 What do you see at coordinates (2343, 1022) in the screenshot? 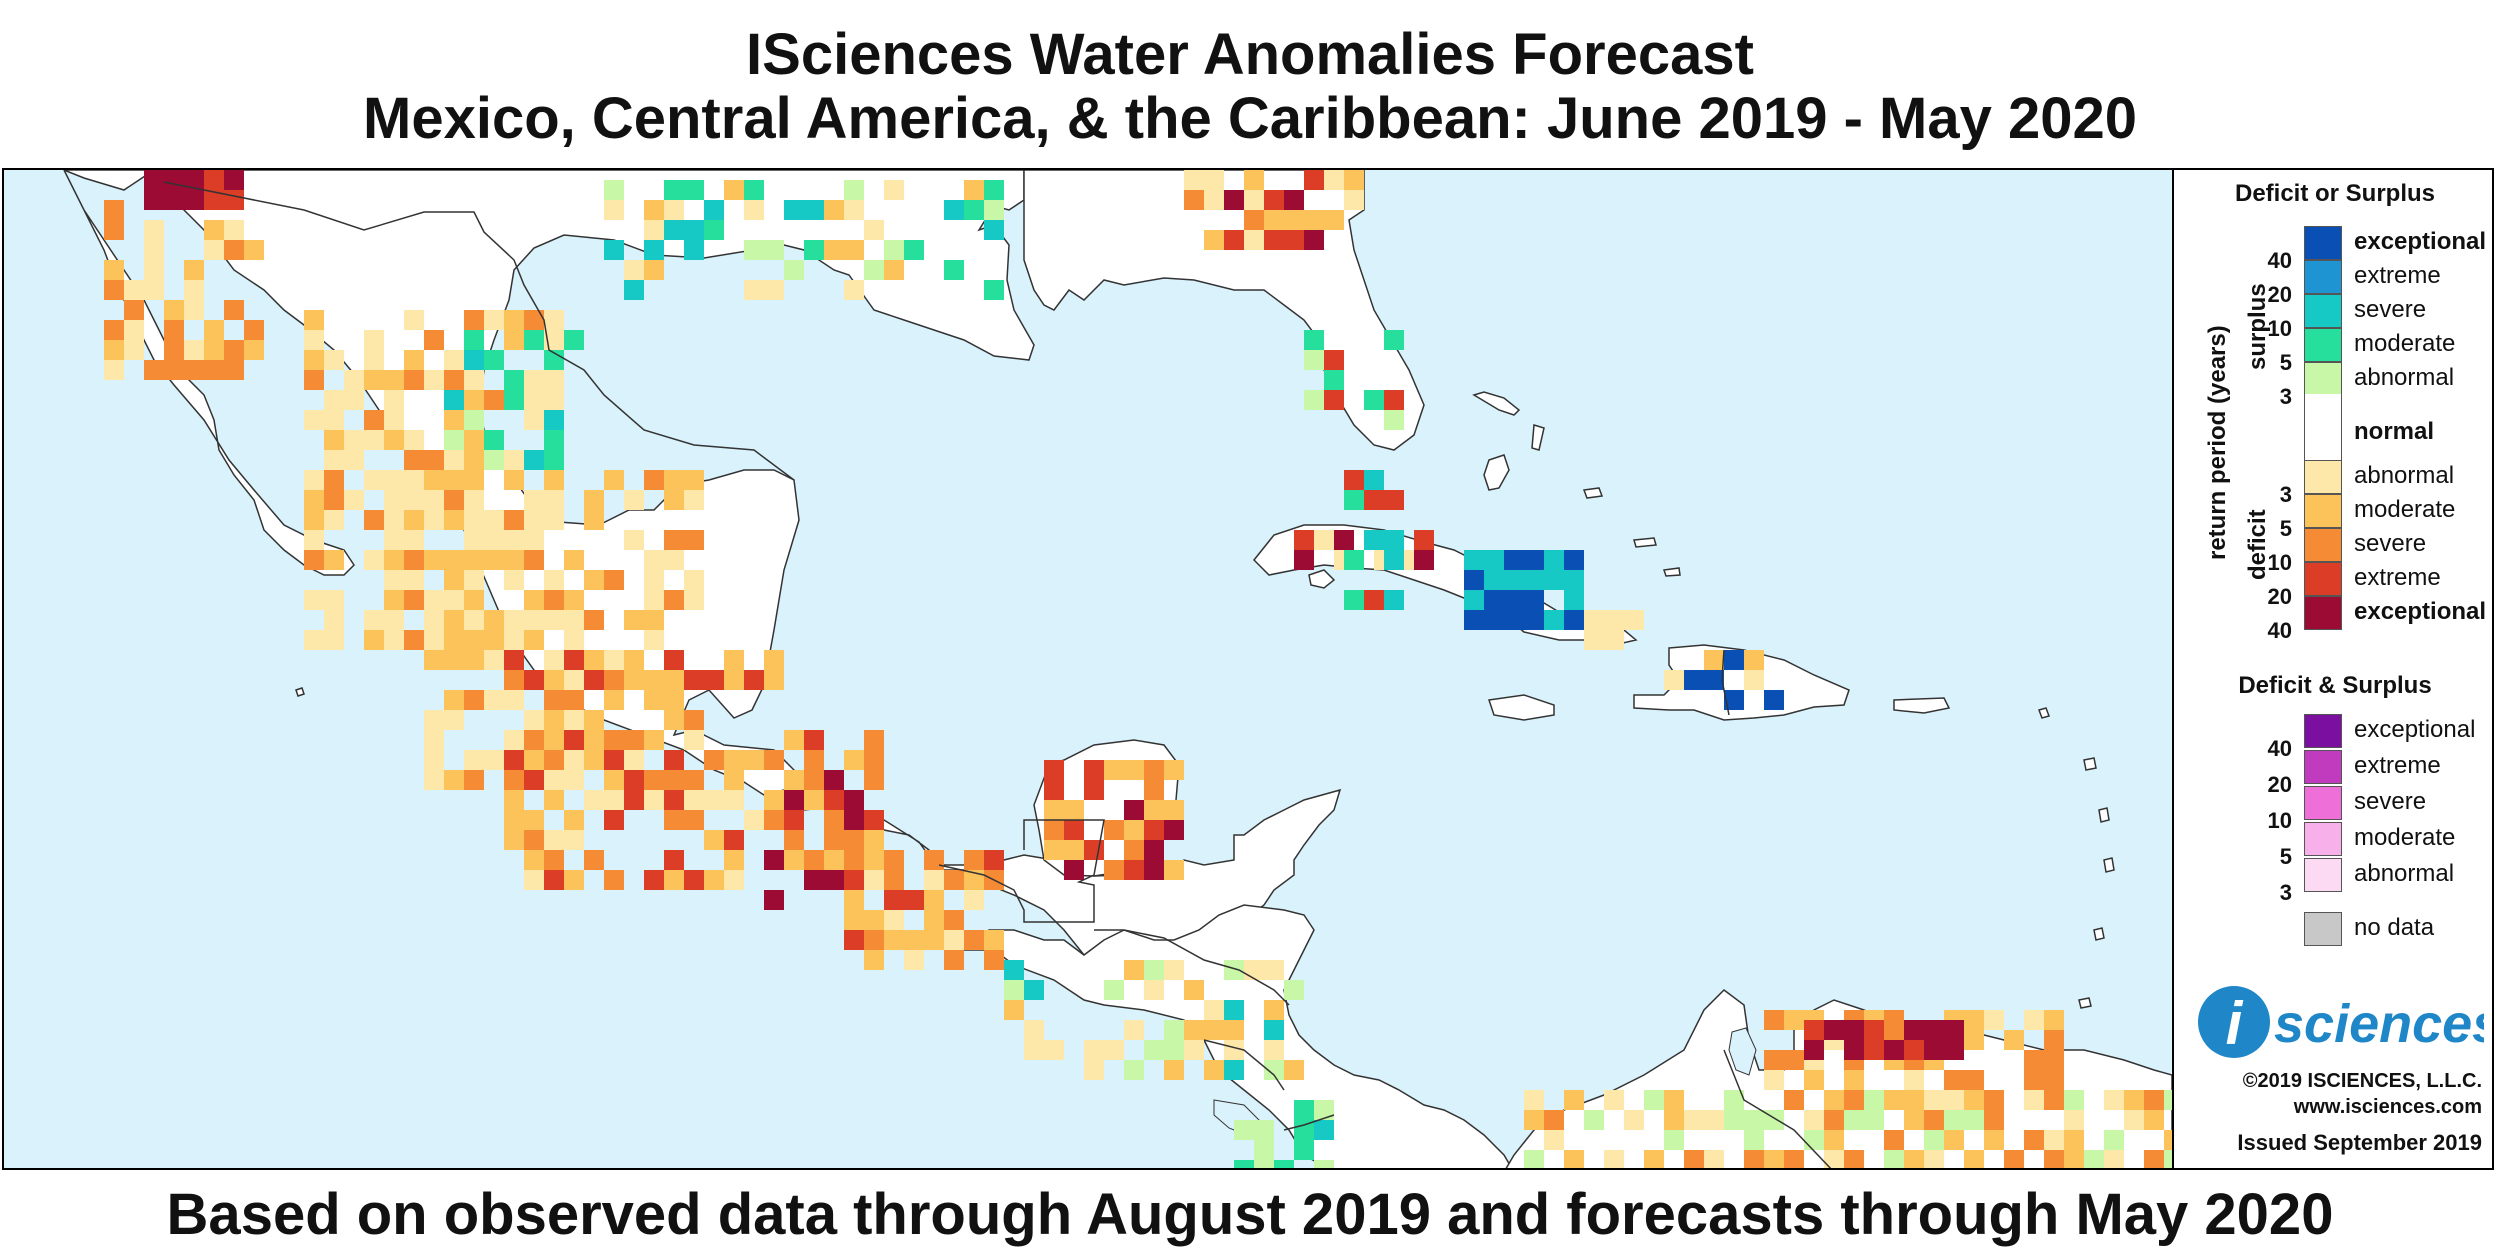
I see `isciences-logo: i sciences` at bounding box center [2343, 1022].